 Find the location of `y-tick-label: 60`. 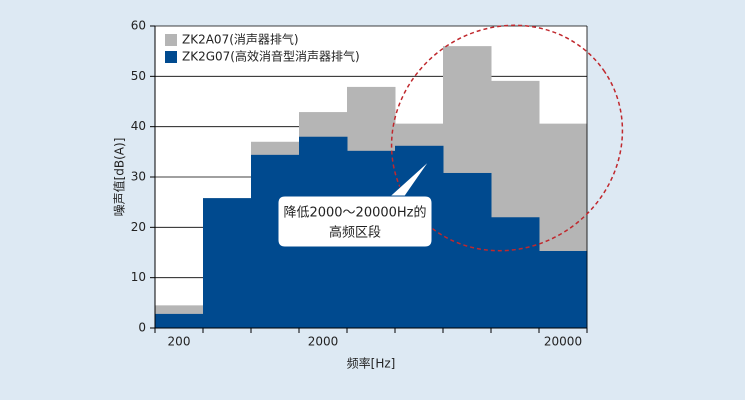

y-tick-label: 60 is located at coordinates (138, 26).